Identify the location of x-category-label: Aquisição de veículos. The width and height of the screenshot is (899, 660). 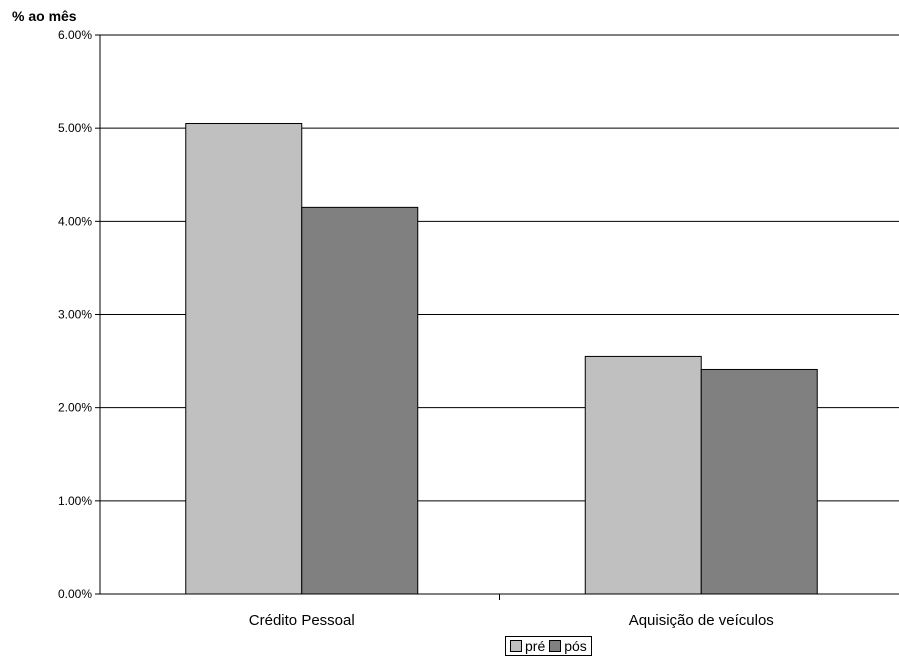
(701, 620).